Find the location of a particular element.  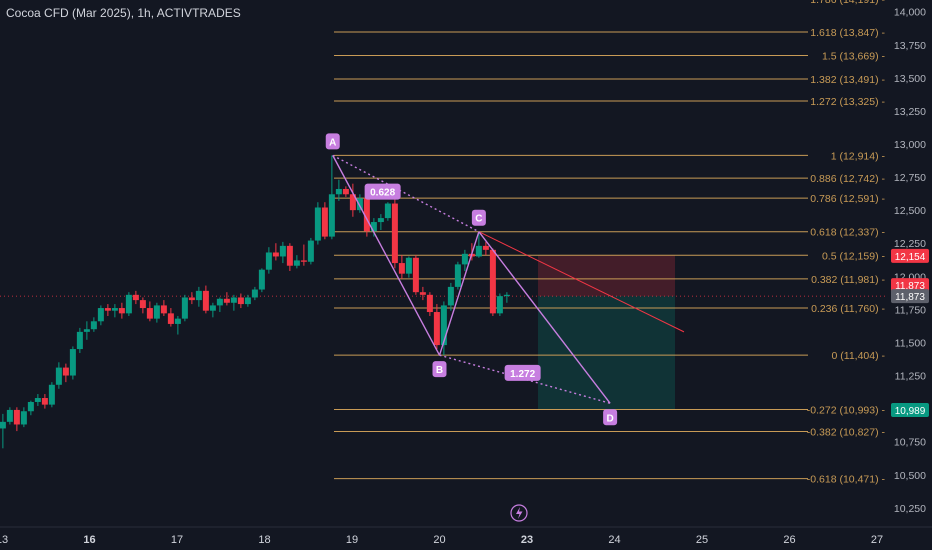

x-tick-label: 17 is located at coordinates (177, 540).